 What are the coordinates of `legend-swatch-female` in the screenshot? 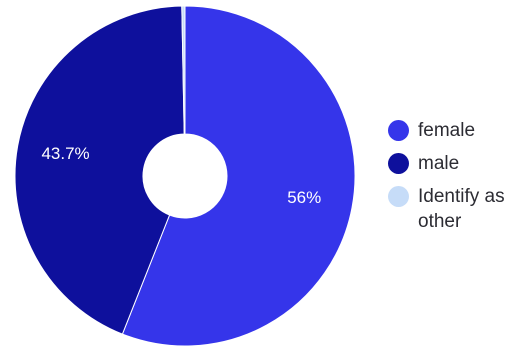 It's located at (398, 130).